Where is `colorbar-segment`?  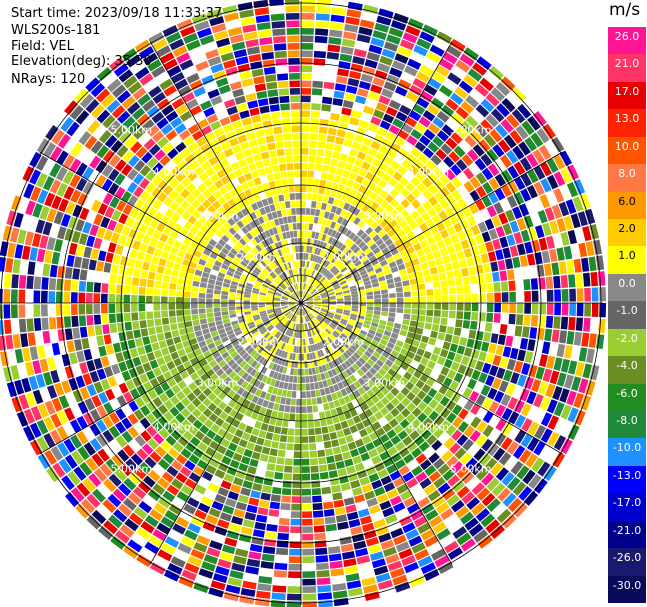
colorbar-segment is located at coordinates (627, 342).